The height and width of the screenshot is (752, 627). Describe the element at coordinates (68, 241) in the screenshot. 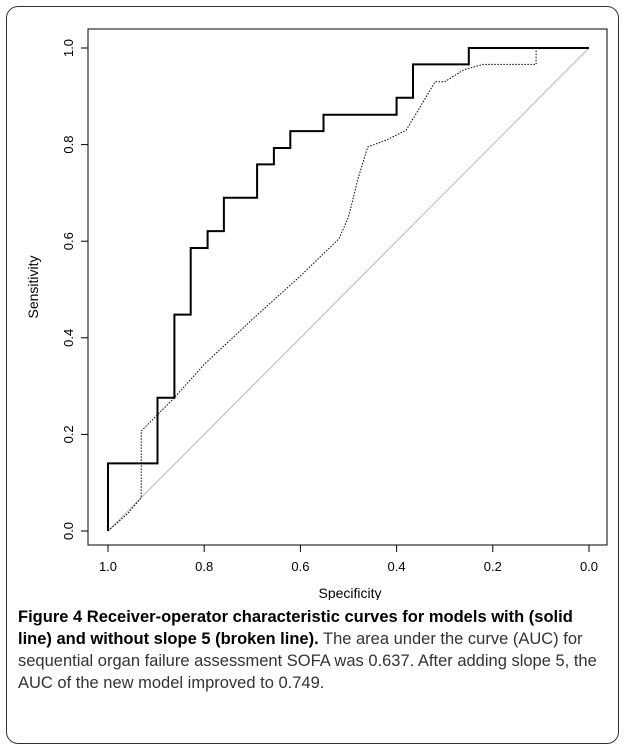

I see `y-tick-label: 0.6` at that location.